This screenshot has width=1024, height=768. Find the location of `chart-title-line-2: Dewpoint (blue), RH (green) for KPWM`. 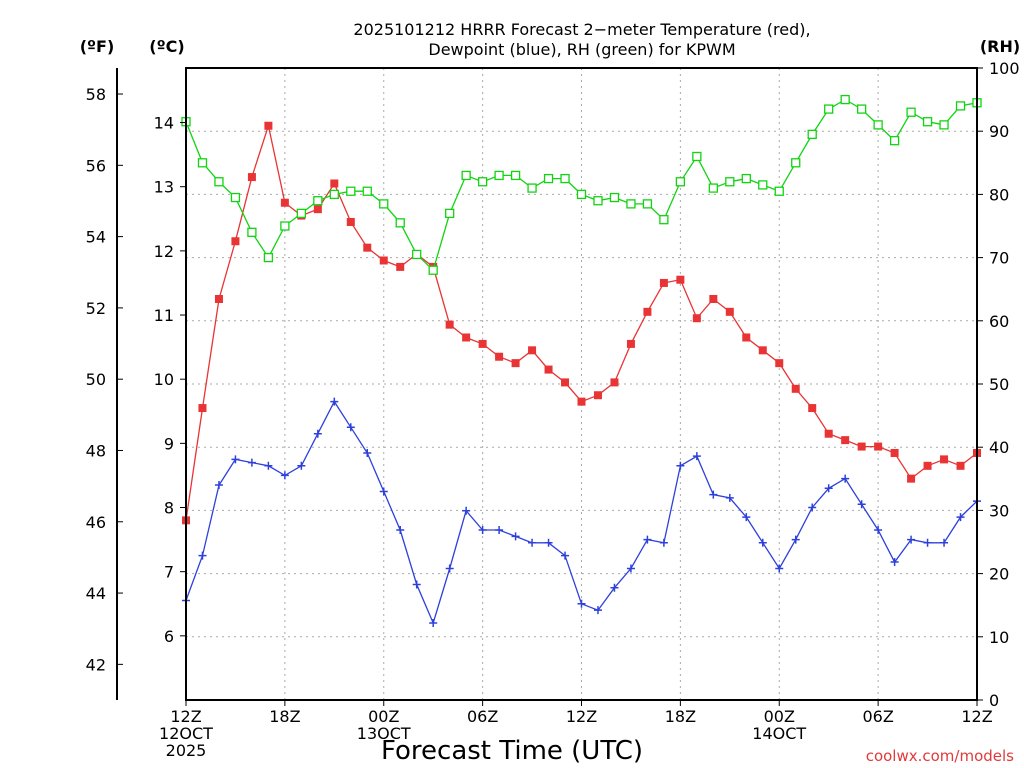

chart-title-line-2: Dewpoint (blue), RH (green) for KPWM is located at coordinates (581, 49).